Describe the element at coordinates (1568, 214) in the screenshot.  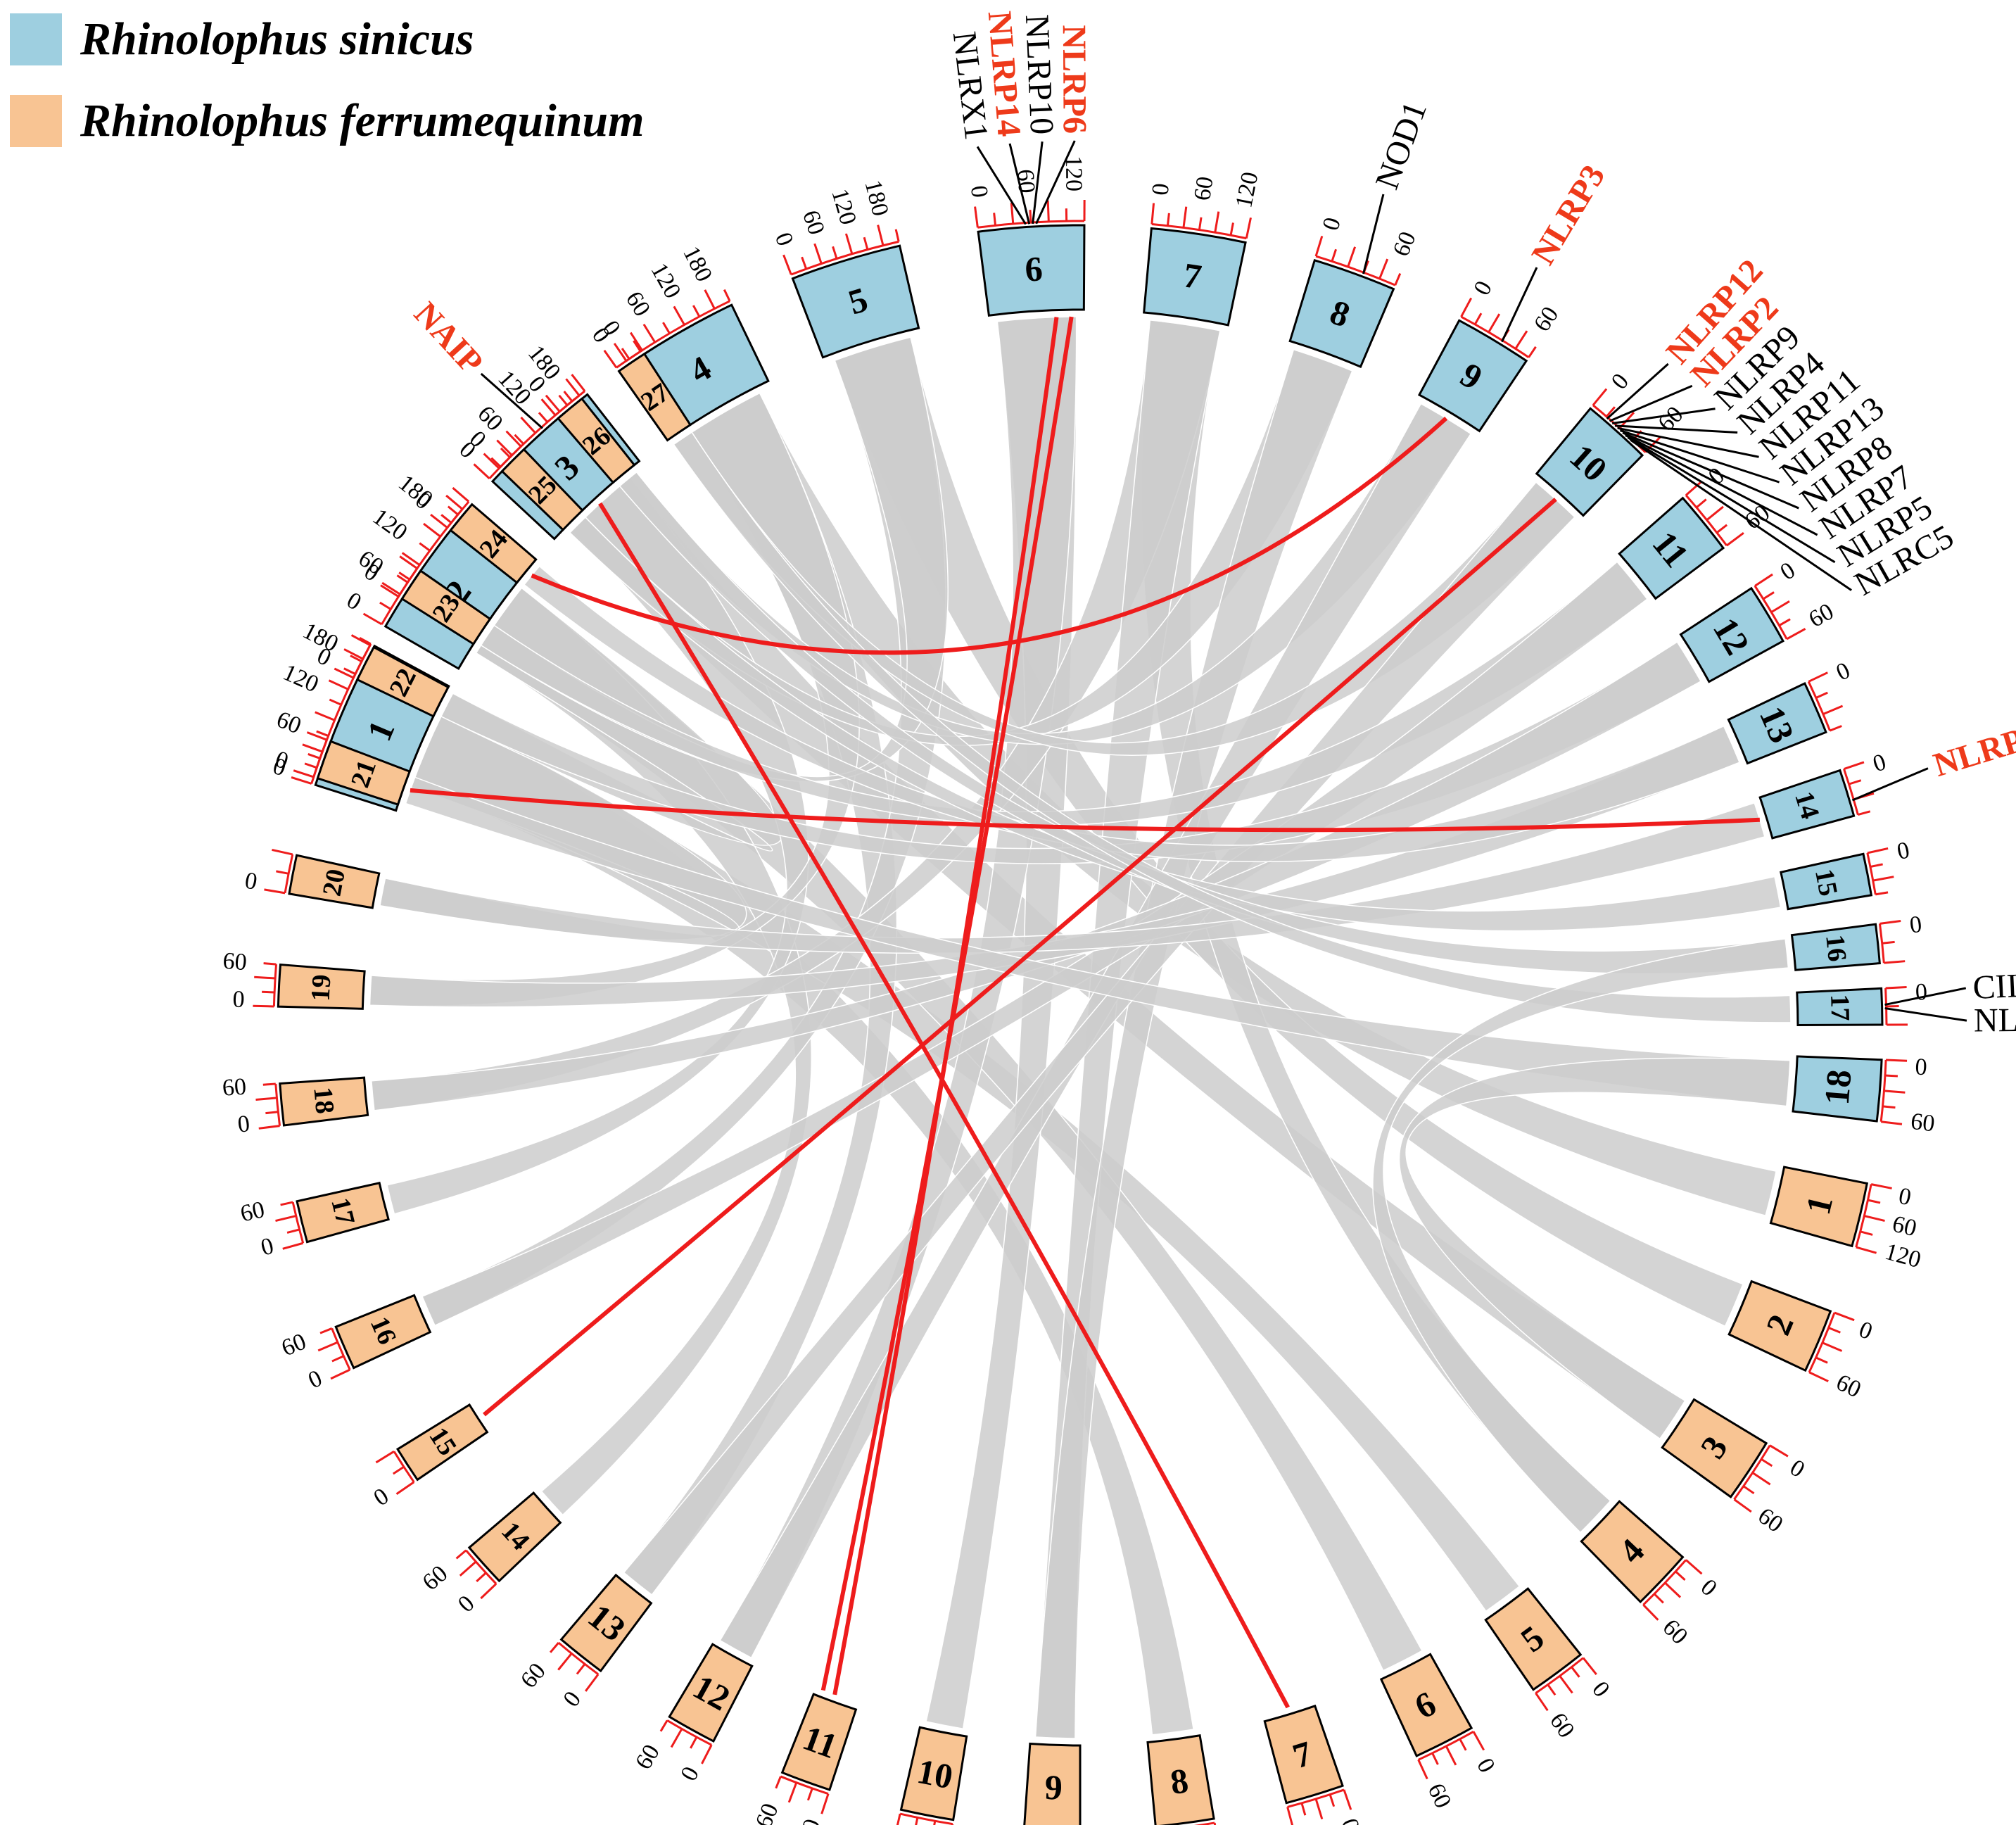
I see `gene-label-NLRP3: NLRP3` at that location.